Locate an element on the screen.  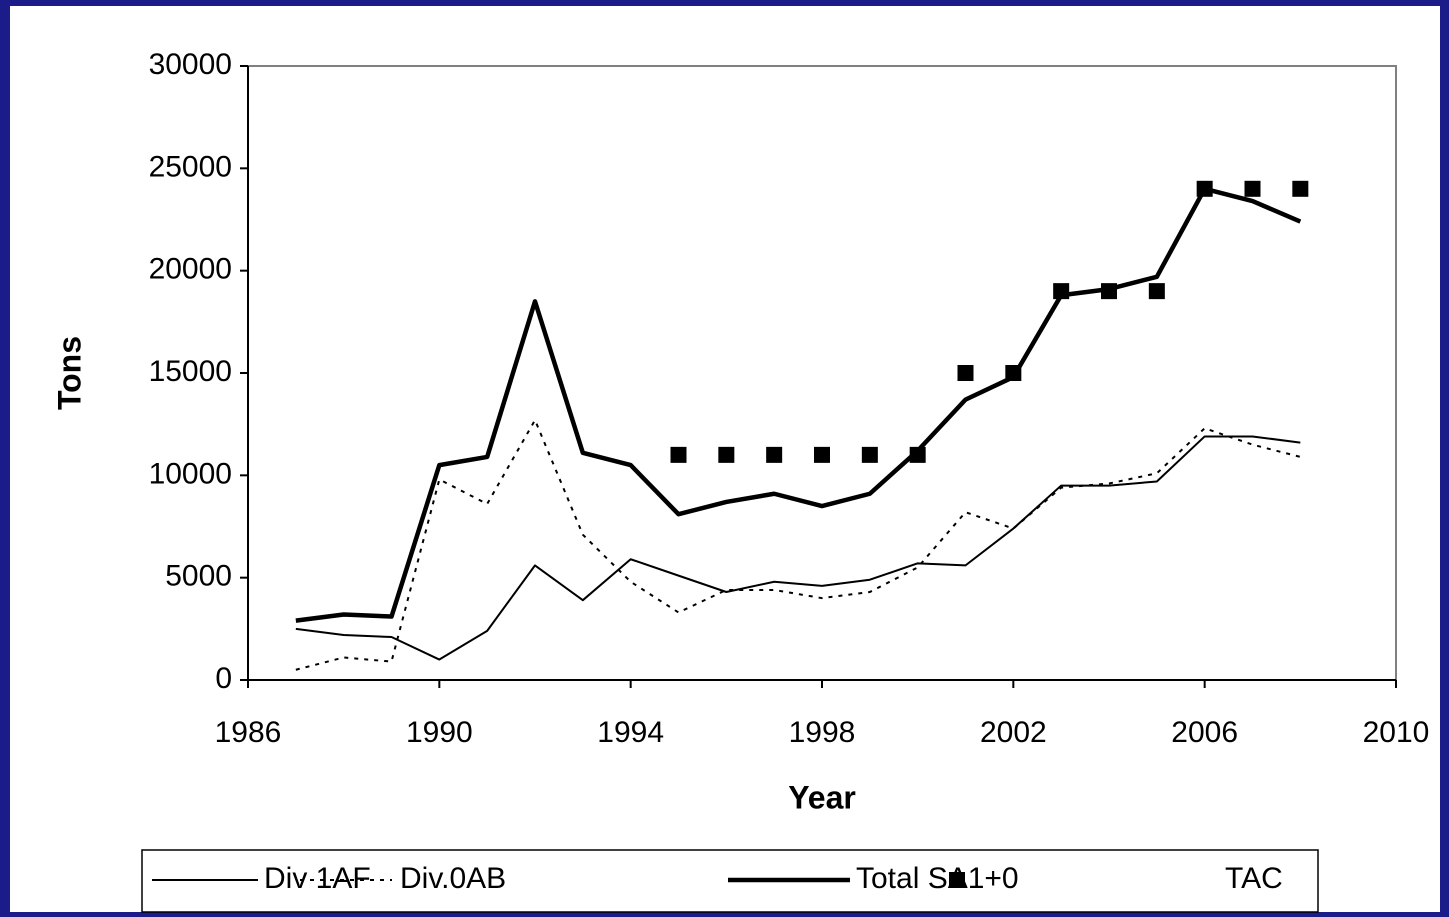
x-tick-label: 2010 is located at coordinates (1396, 732).